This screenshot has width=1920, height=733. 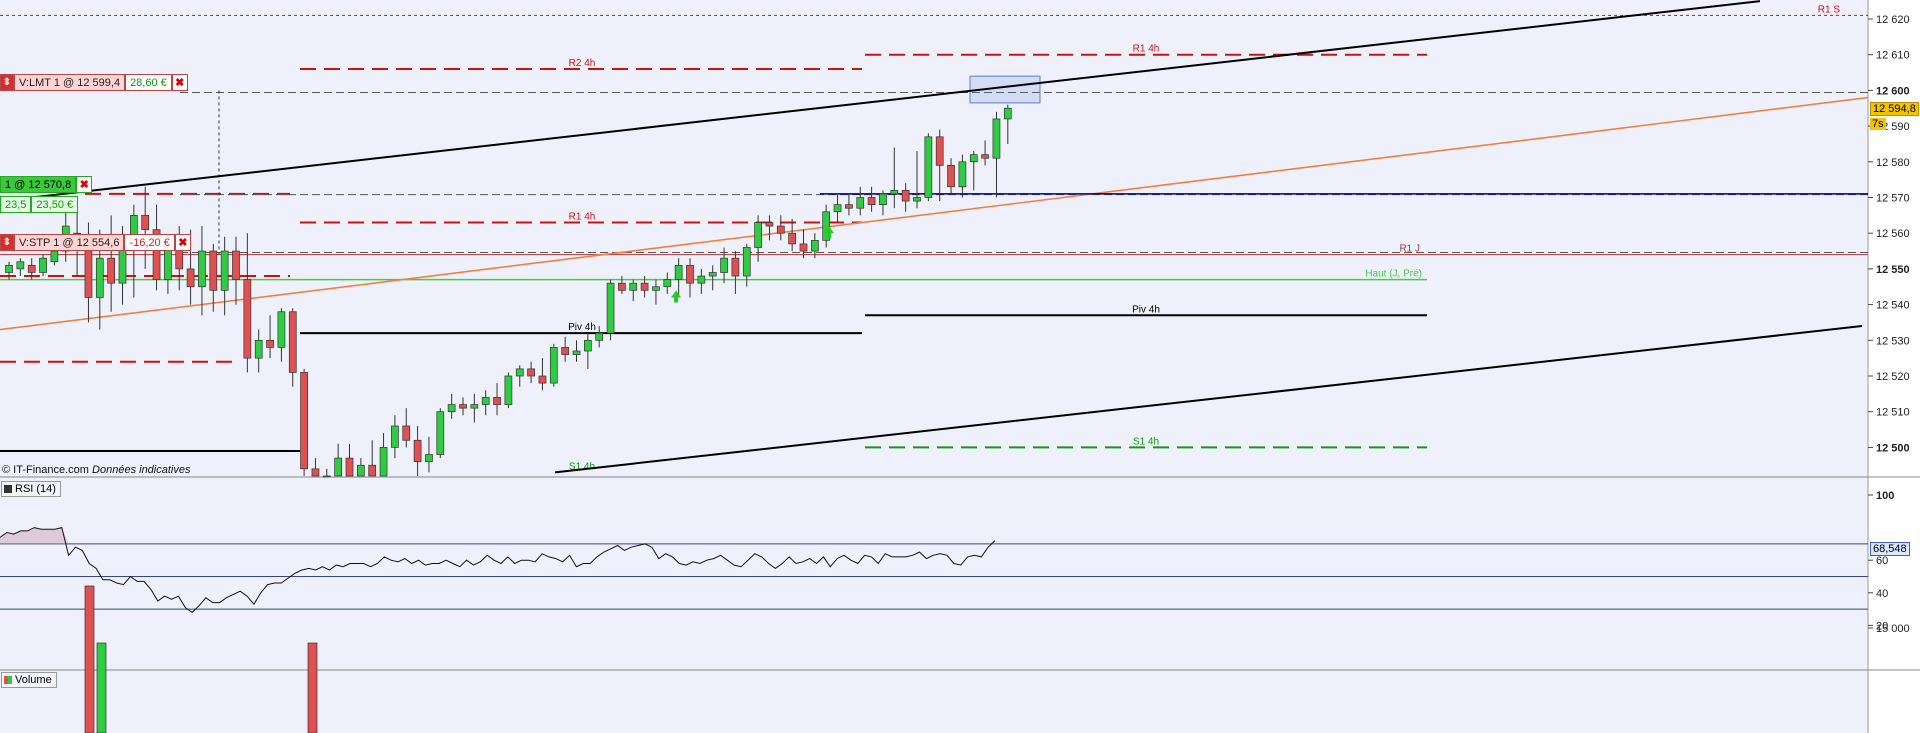 What do you see at coordinates (1893, 448) in the screenshot?
I see `price-tick-label: 12 500` at bounding box center [1893, 448].